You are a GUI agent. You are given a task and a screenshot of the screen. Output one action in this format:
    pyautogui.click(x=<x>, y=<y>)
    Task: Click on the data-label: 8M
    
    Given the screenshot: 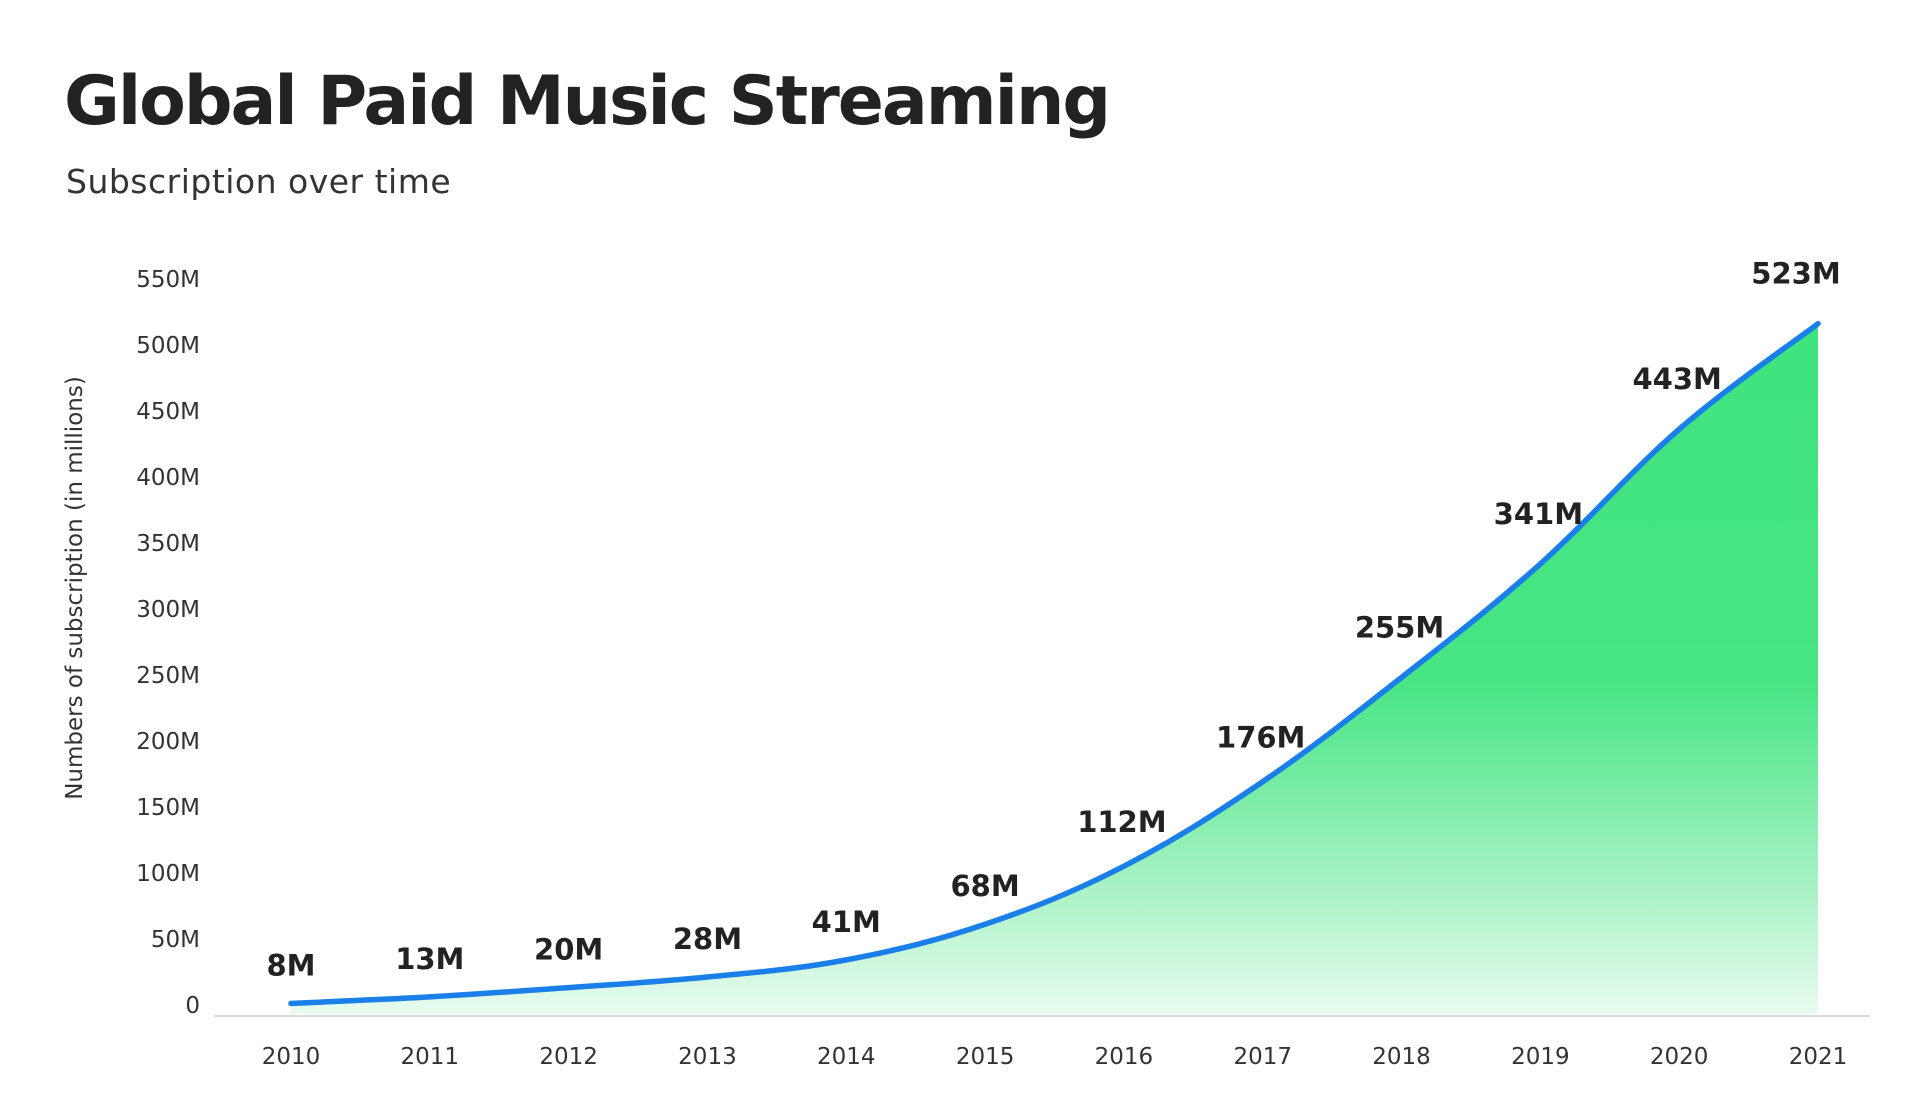 What is the action you would take?
    pyautogui.click(x=290, y=965)
    